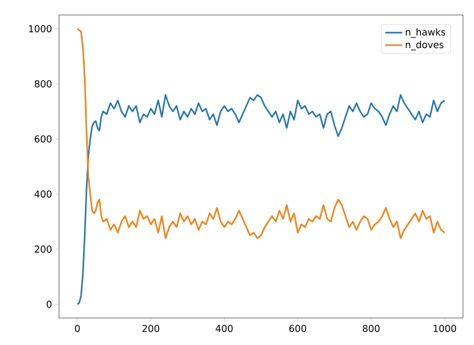 The width and height of the screenshot is (474, 345). I want to click on legend-label: n_doves, so click(425, 45).